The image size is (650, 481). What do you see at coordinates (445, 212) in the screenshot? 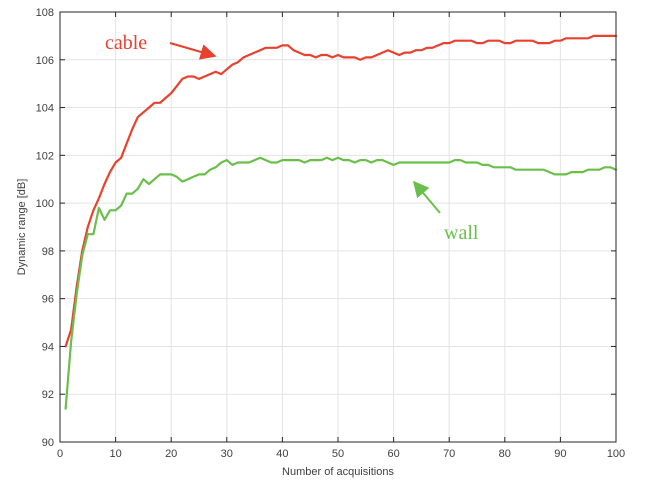
I see `annotation-wall: wall` at bounding box center [445, 212].